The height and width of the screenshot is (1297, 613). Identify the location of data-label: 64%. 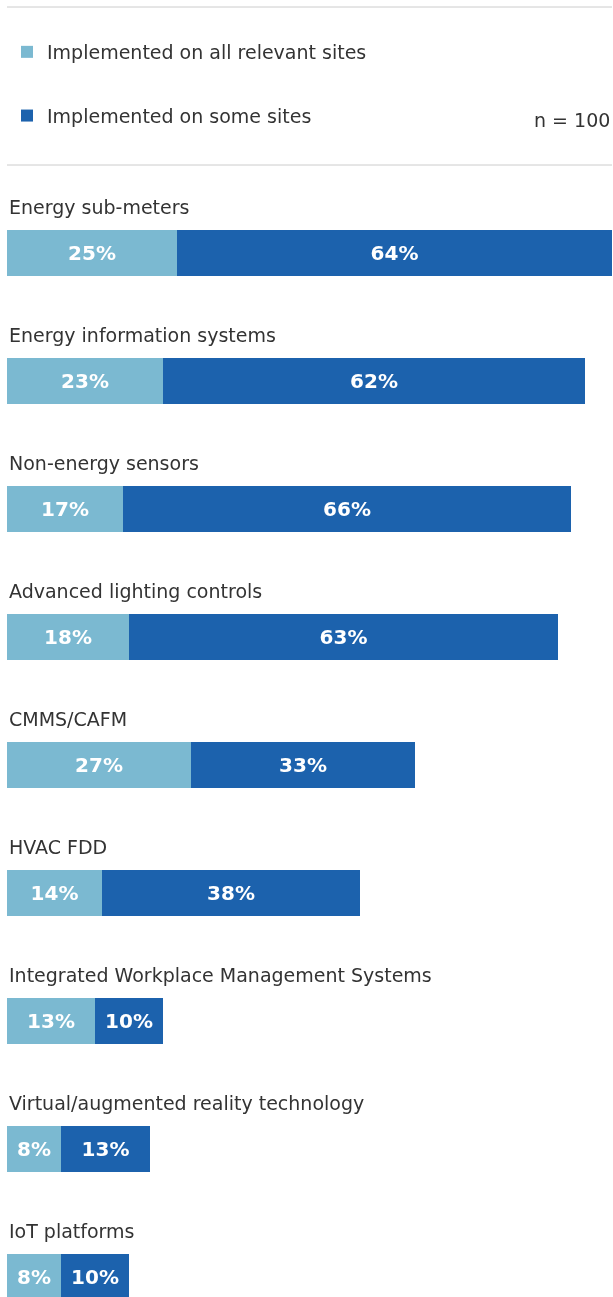
(394, 253).